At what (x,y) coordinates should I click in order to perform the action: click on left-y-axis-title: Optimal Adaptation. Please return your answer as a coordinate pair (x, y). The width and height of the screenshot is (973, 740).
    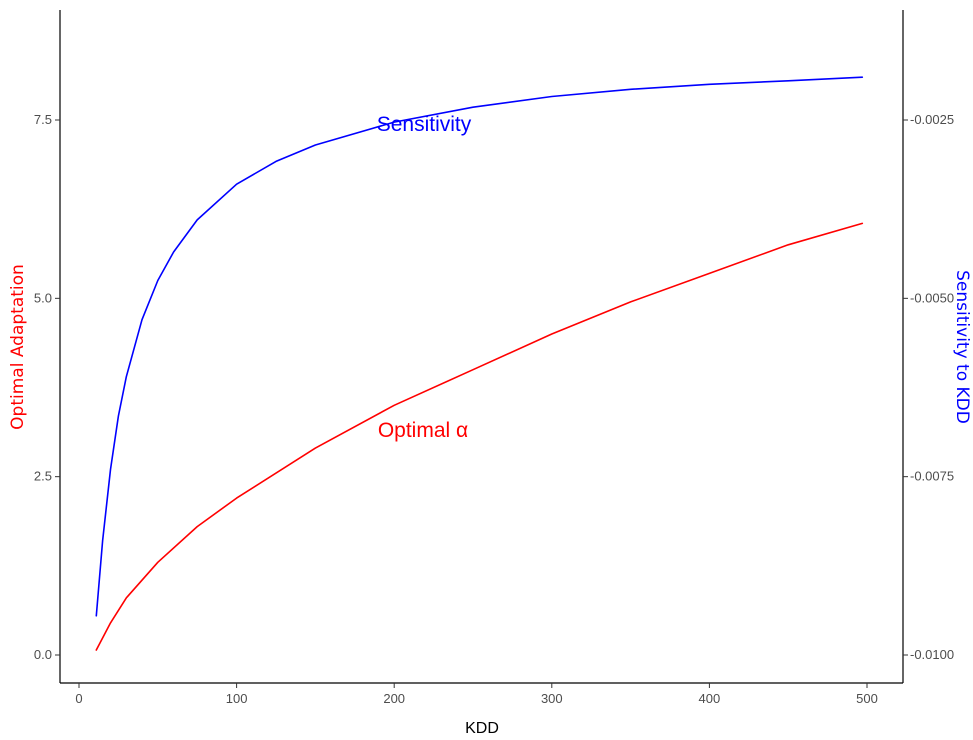
    Looking at the image, I should click on (18, 347).